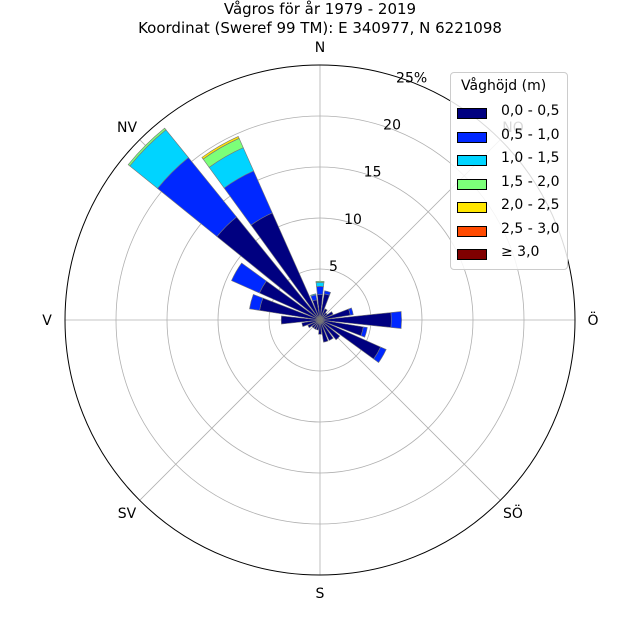 The width and height of the screenshot is (640, 640). What do you see at coordinates (530, 134) in the screenshot?
I see `legend-label: 0,5 - 1,0` at bounding box center [530, 134].